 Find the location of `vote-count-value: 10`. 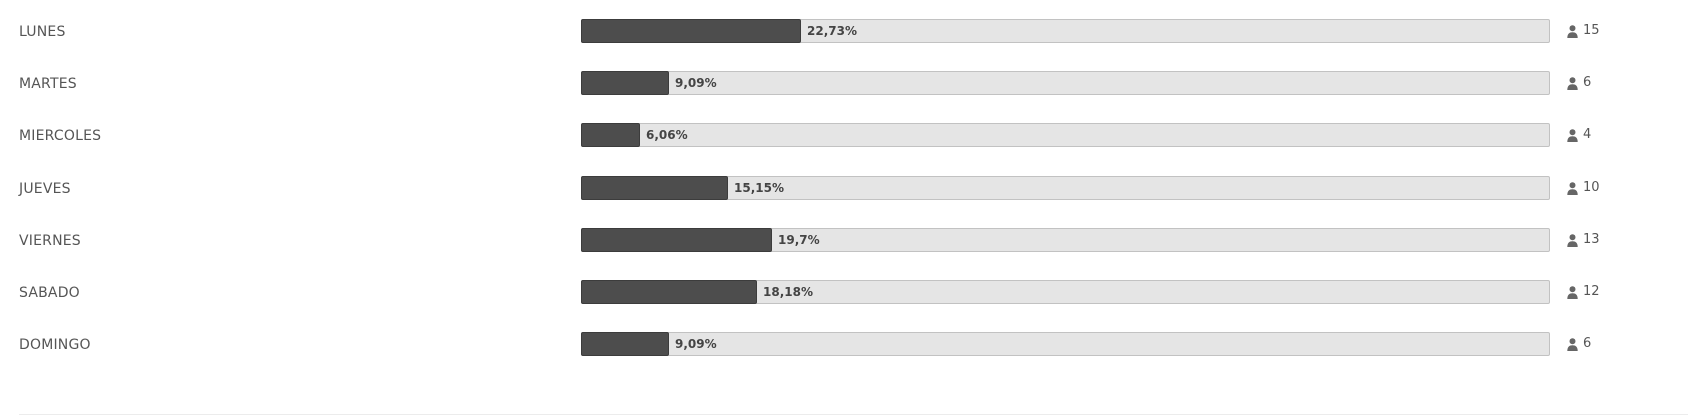

vote-count-value: 10 is located at coordinates (1591, 187).